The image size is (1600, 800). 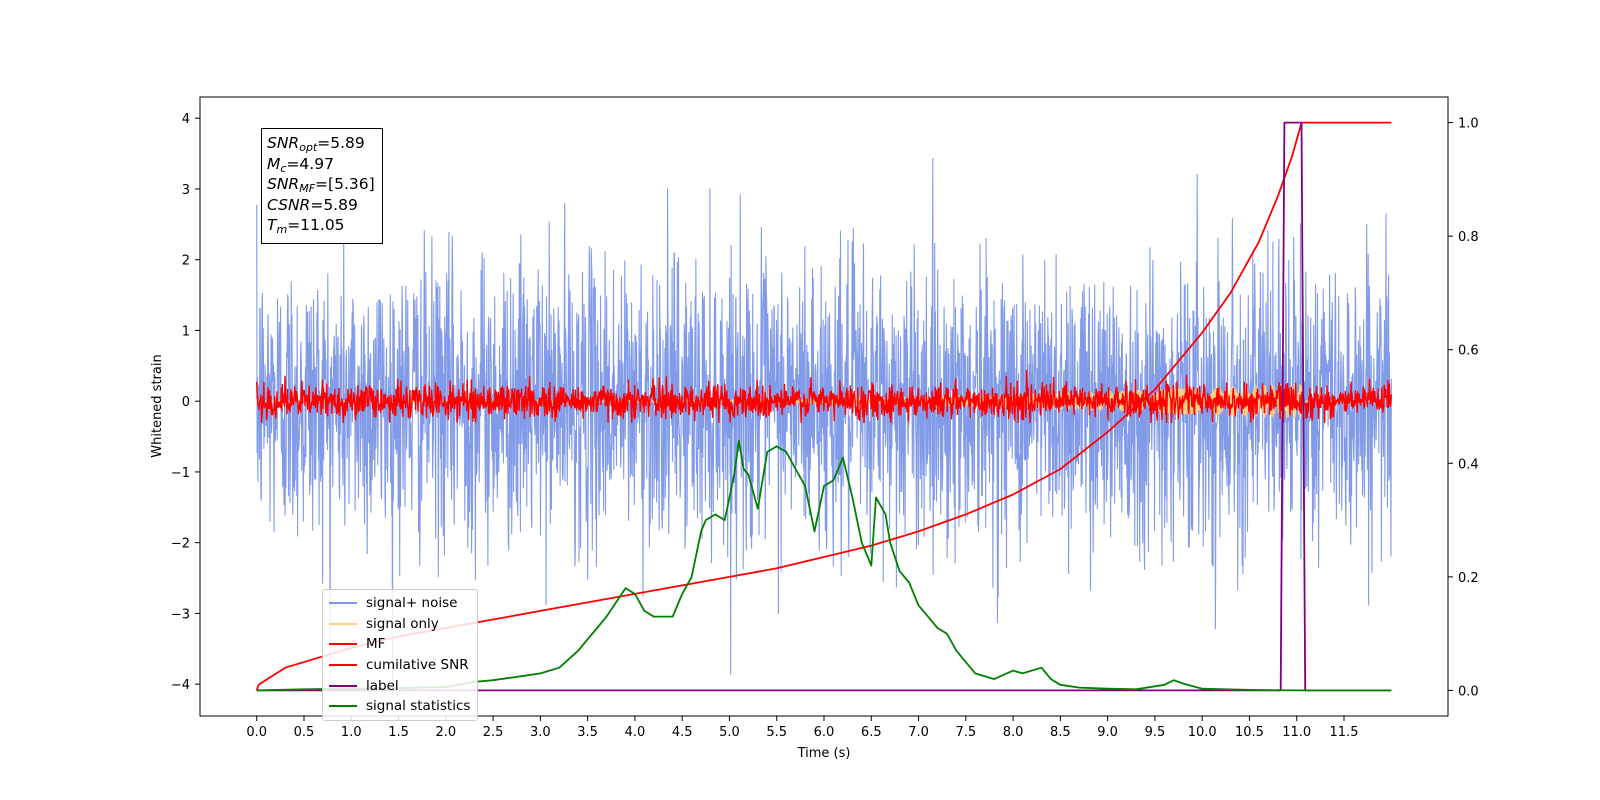 I want to click on y2-tick-label: 0.6, so click(x=1468, y=351).